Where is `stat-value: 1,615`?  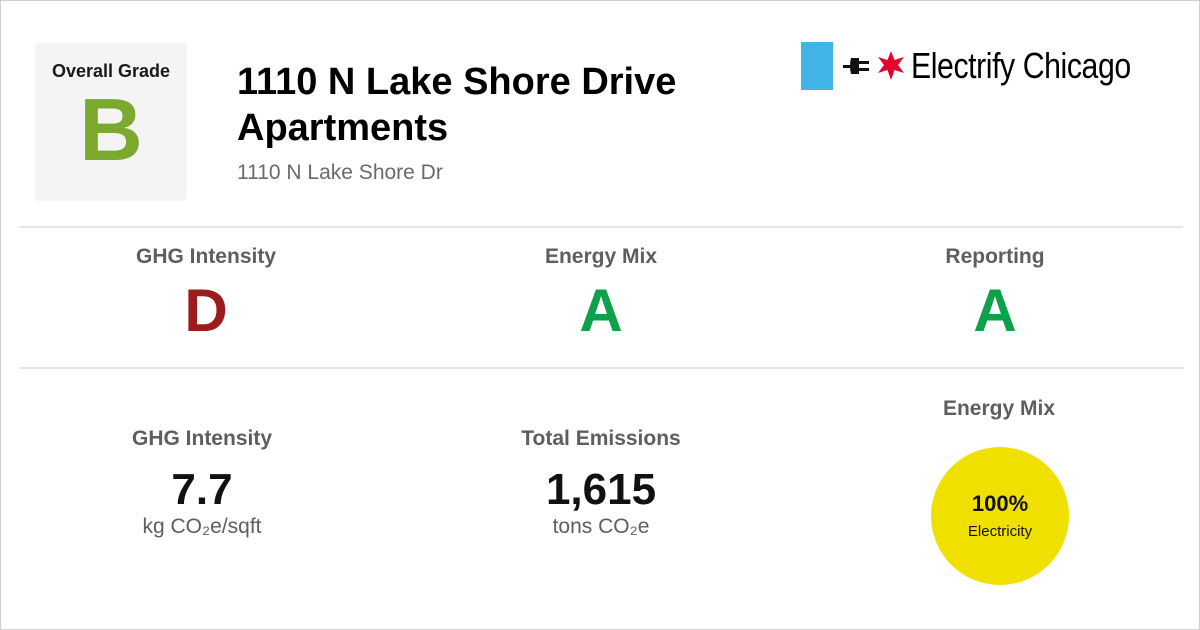 stat-value: 1,615 is located at coordinates (601, 489).